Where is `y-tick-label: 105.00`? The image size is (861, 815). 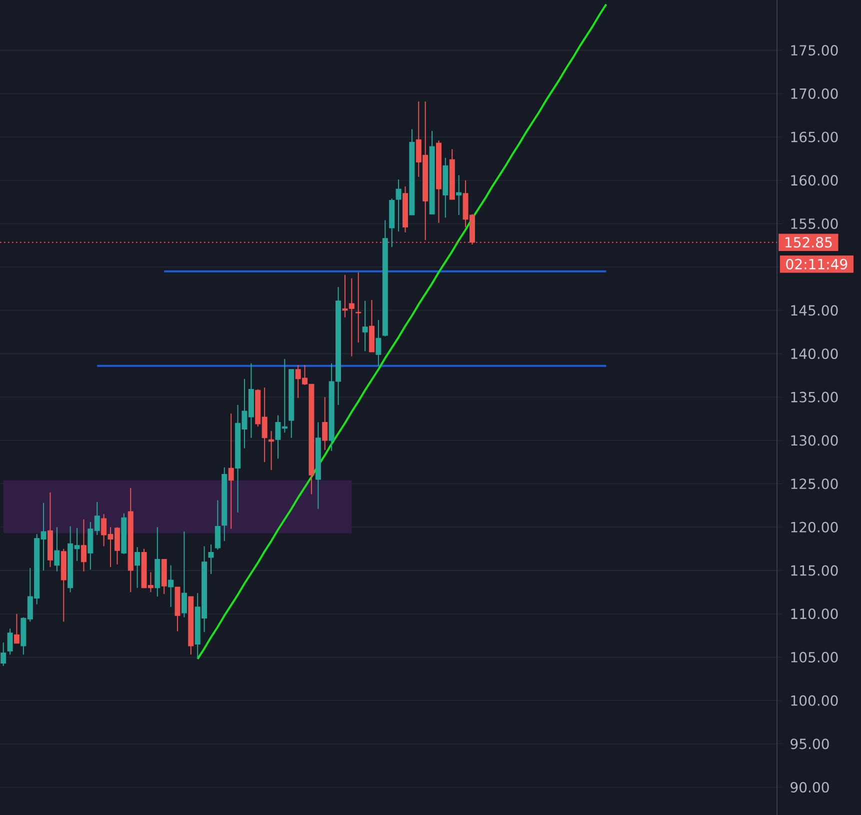
y-tick-label: 105.00 is located at coordinates (814, 657).